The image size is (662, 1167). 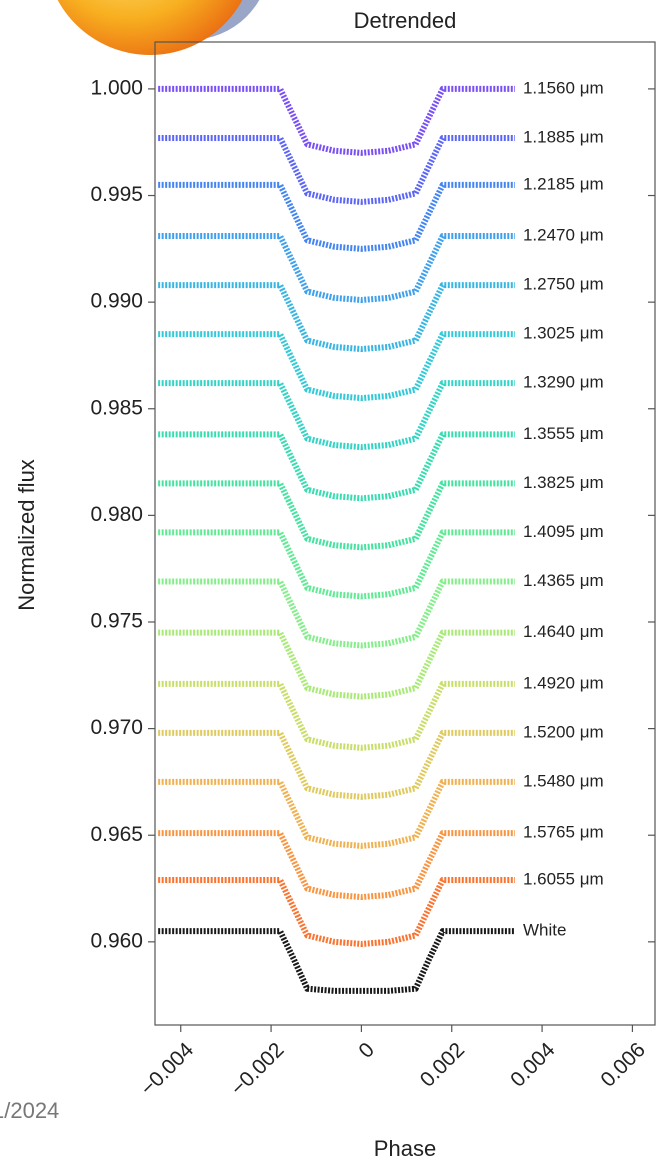 What do you see at coordinates (563, 878) in the screenshot?
I see `series-label: 1.6055 μm` at bounding box center [563, 878].